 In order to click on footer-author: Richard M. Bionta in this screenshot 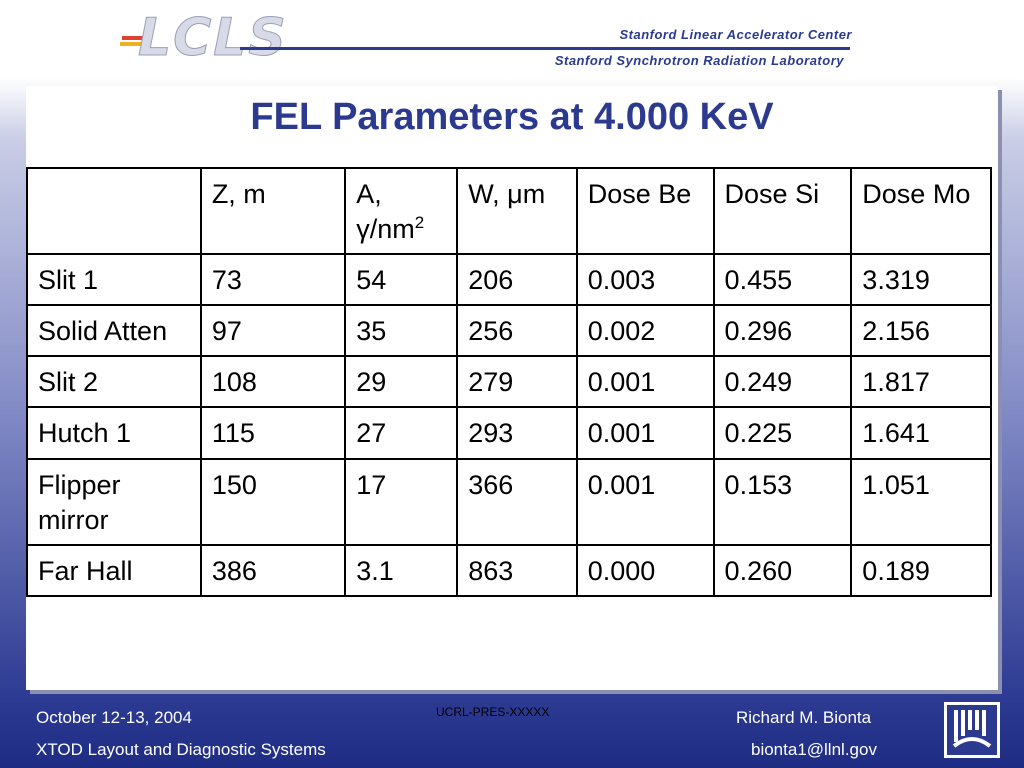, I will do `click(804, 717)`.